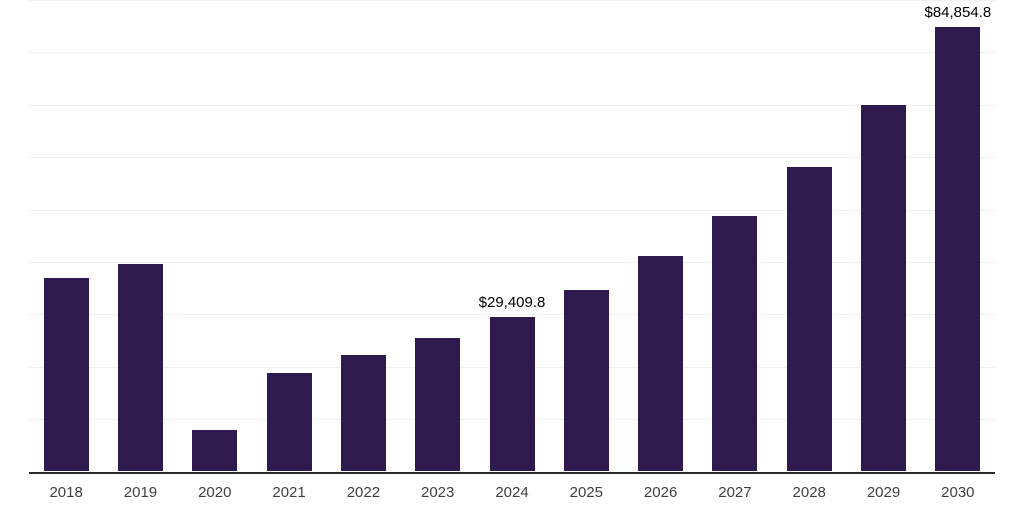 The height and width of the screenshot is (512, 1024). What do you see at coordinates (215, 451) in the screenshot?
I see `bar-2020` at bounding box center [215, 451].